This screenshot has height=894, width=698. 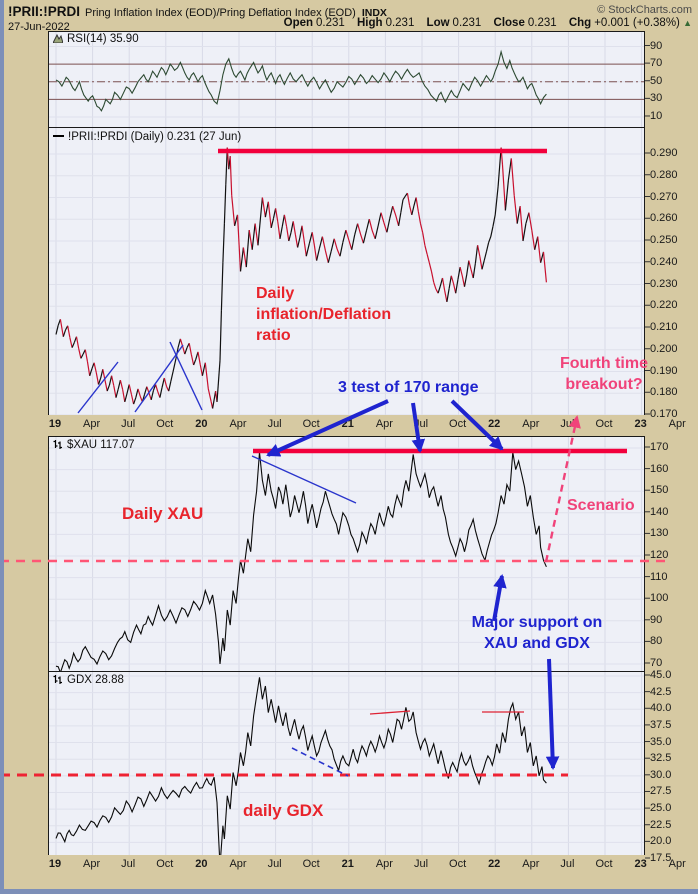 What do you see at coordinates (656, 641) in the screenshot?
I see `y-axis-label: 80` at bounding box center [656, 641].